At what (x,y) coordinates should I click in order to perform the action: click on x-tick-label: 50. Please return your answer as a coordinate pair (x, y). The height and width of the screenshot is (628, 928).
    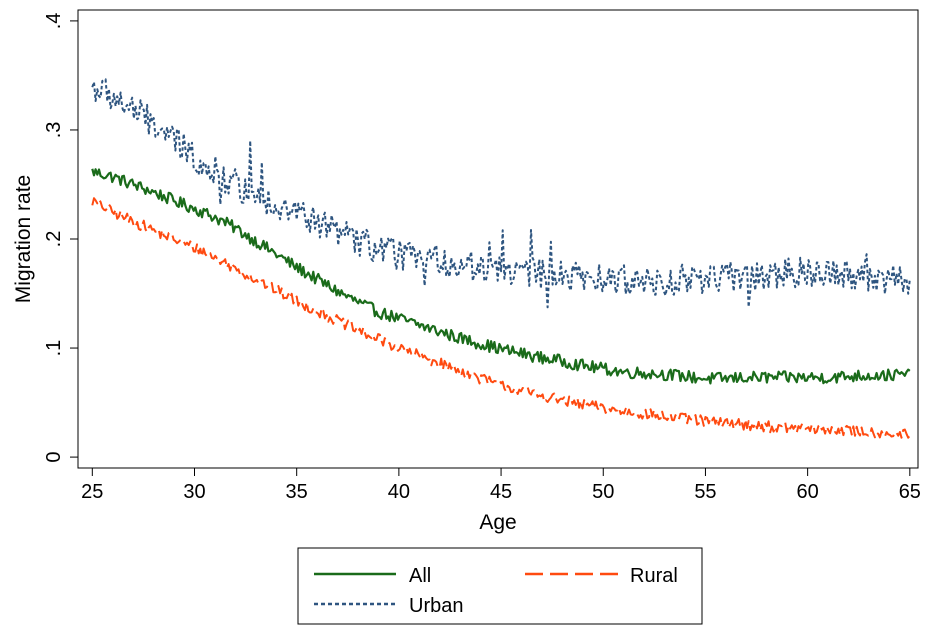
    Looking at the image, I should click on (603, 492).